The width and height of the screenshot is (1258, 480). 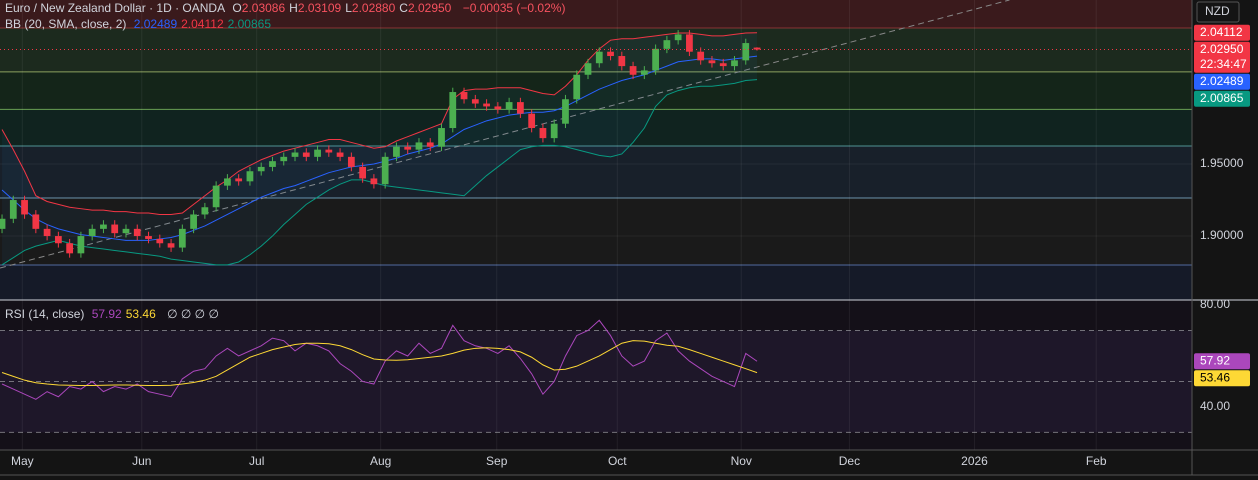 I want to click on x-tick-label: 2026, so click(x=974, y=461).